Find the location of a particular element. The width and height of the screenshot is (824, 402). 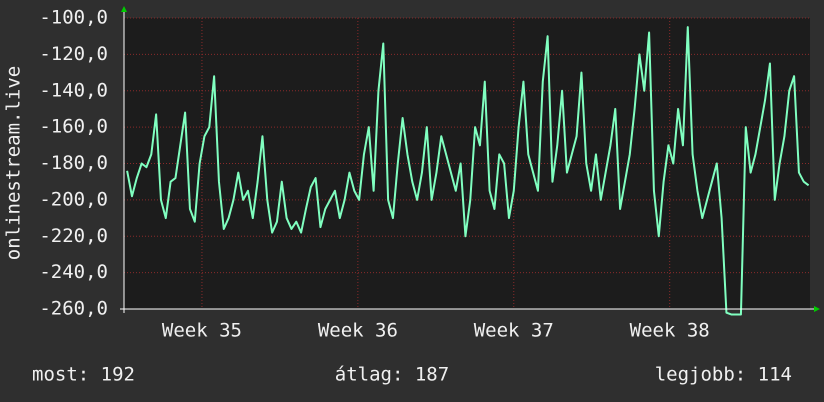

x-axis-arrow is located at coordinates (817, 309).